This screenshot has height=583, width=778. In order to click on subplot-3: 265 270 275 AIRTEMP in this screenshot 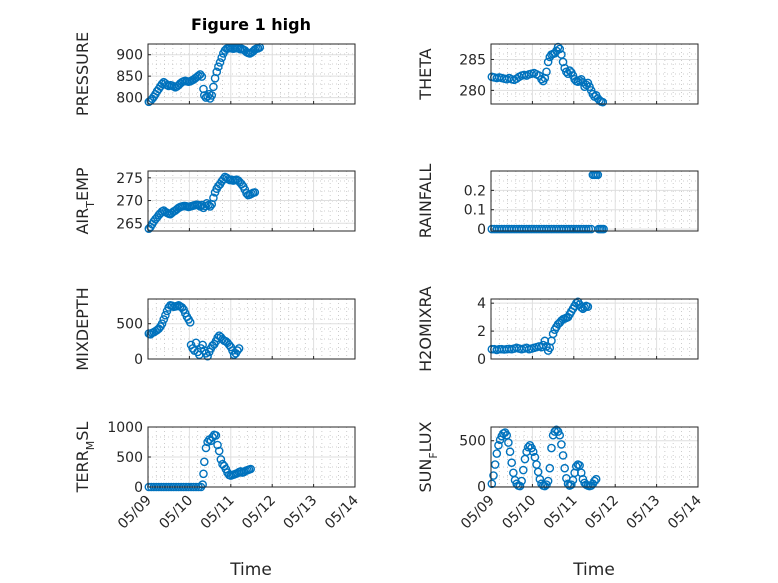, I will do `click(214, 201)`.